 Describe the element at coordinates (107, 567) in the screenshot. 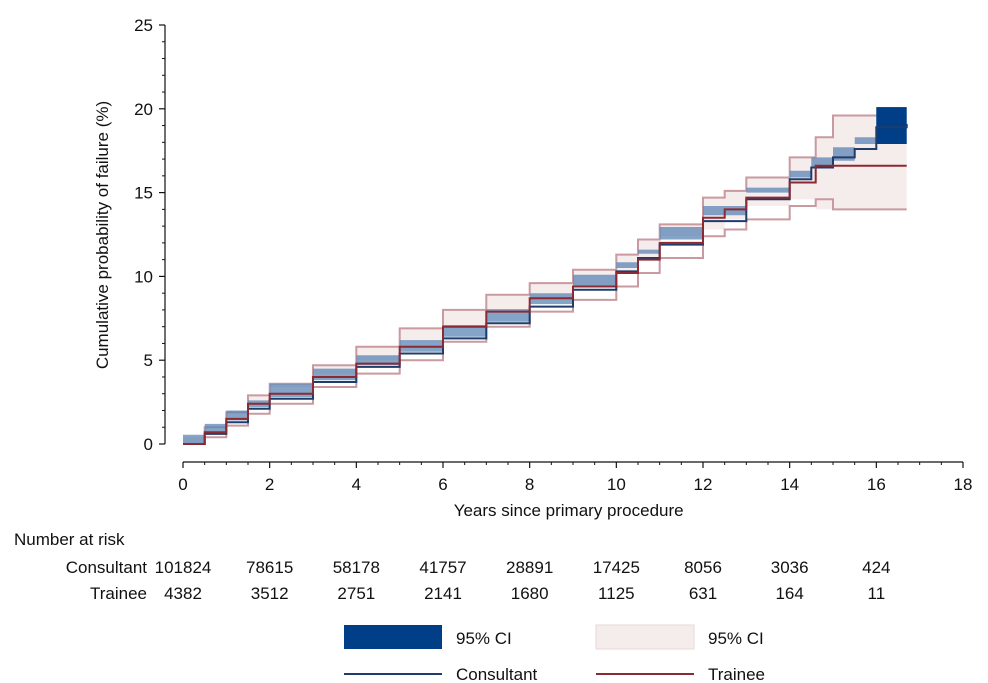

I see `risk-row-label: Consultant` at that location.